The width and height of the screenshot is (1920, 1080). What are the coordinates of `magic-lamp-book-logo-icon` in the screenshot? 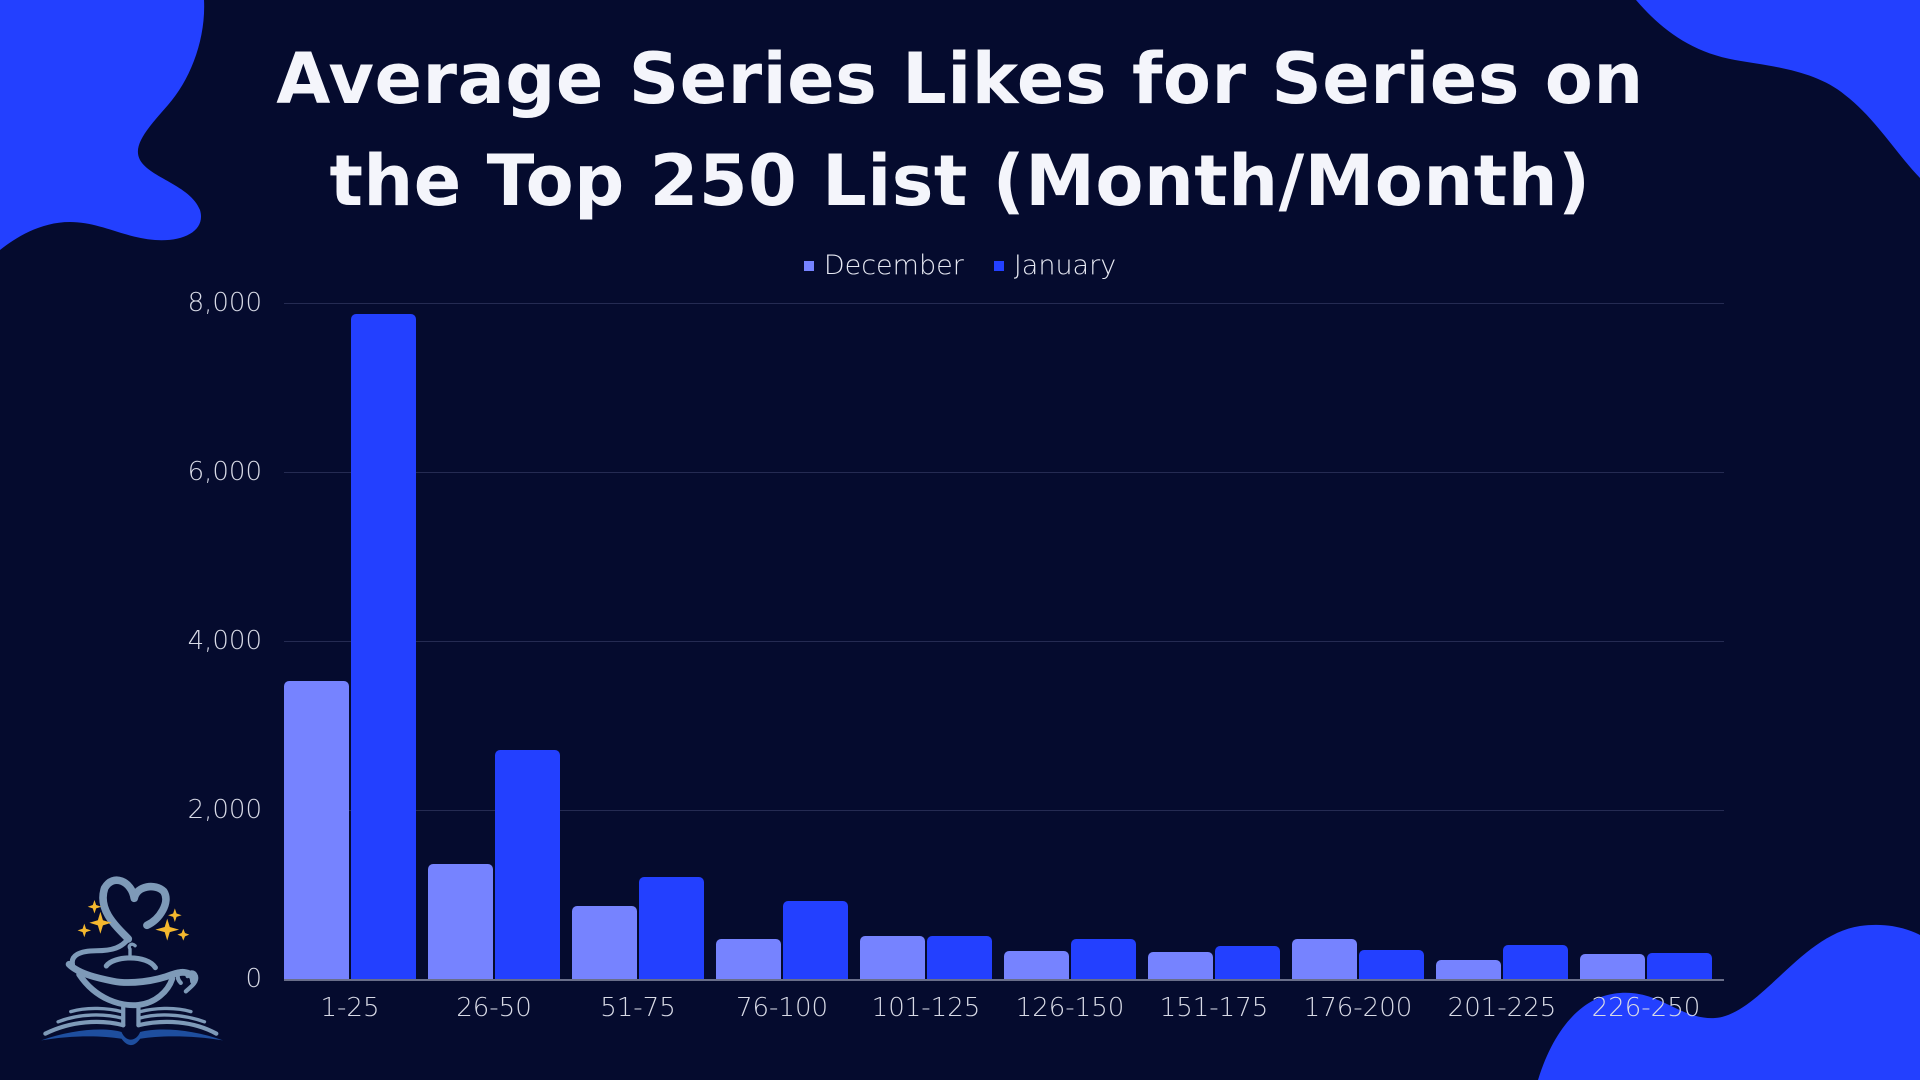 It's located at (132, 961).